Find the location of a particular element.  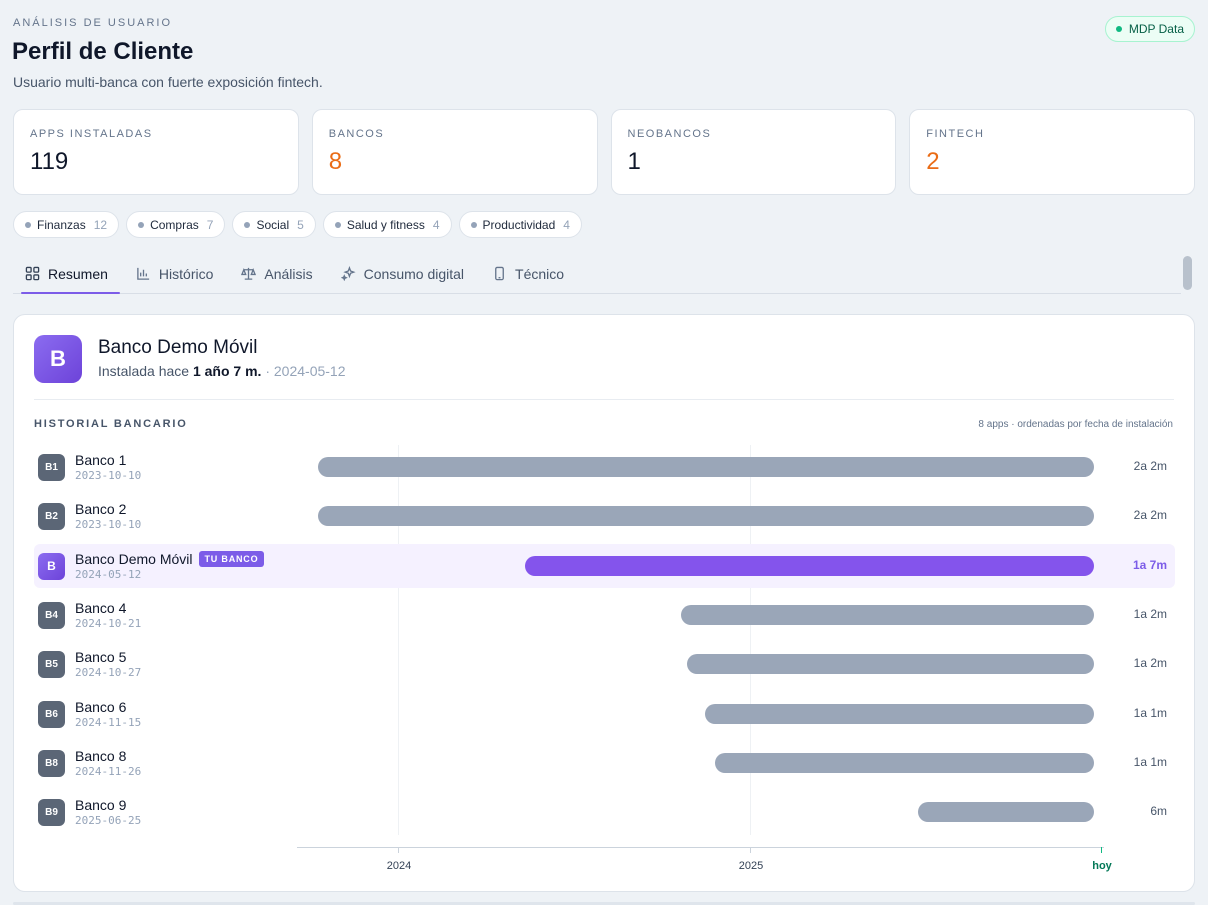

chip-label: Finanzas is located at coordinates (61, 224).